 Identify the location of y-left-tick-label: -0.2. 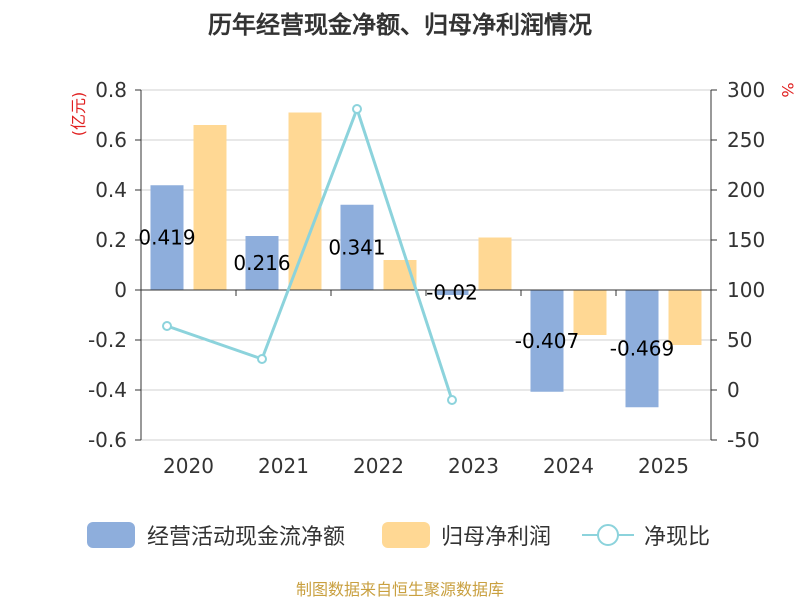
(107, 340).